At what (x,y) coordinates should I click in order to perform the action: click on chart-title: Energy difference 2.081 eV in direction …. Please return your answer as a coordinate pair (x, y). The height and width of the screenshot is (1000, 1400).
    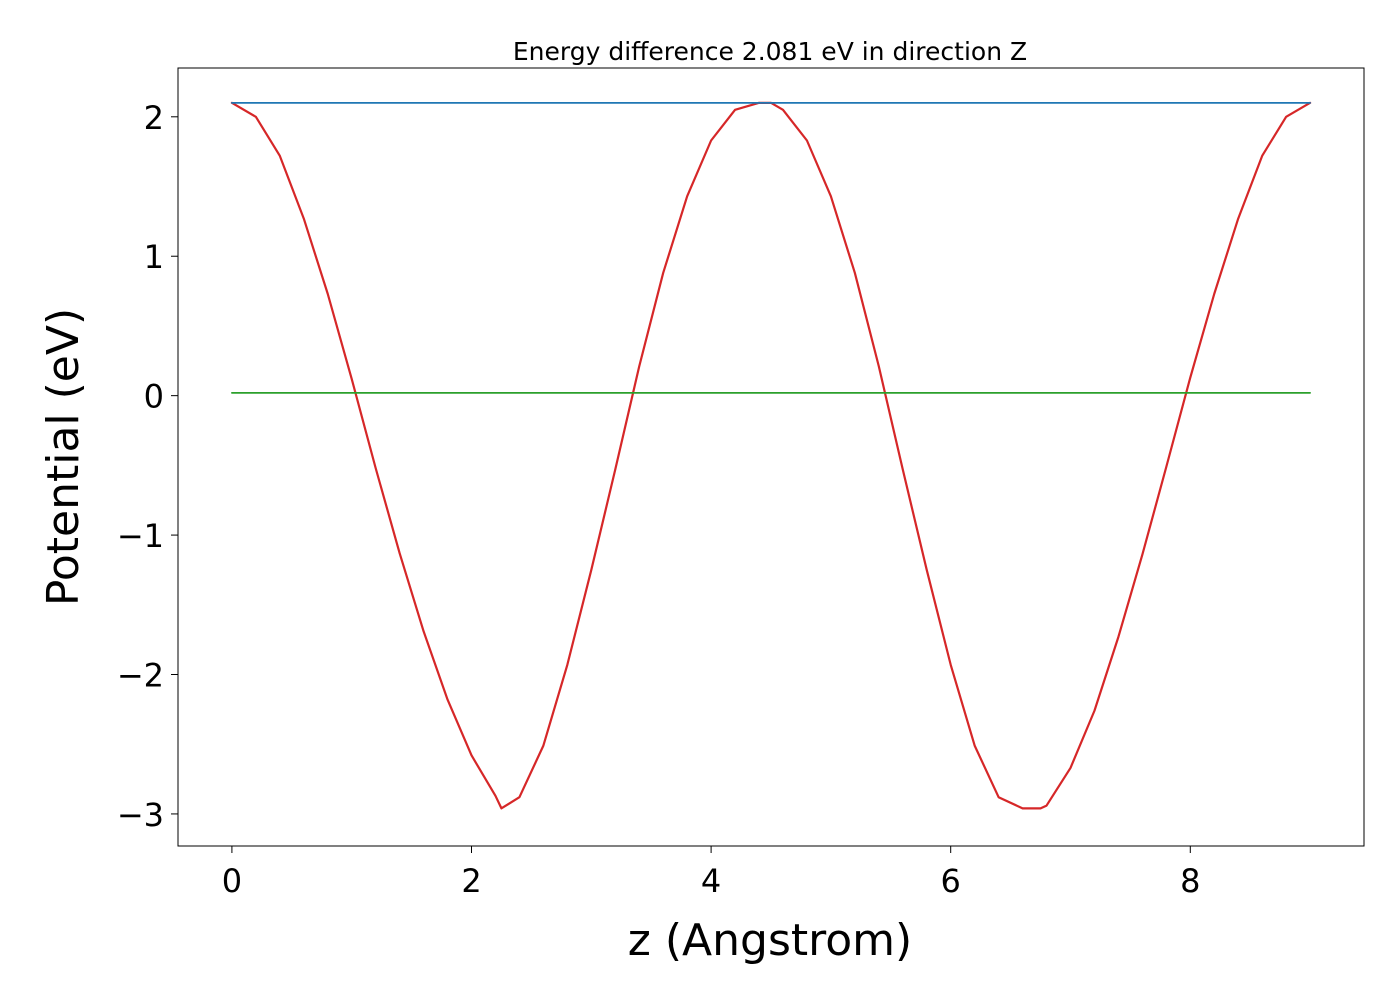
    Looking at the image, I should click on (770, 51).